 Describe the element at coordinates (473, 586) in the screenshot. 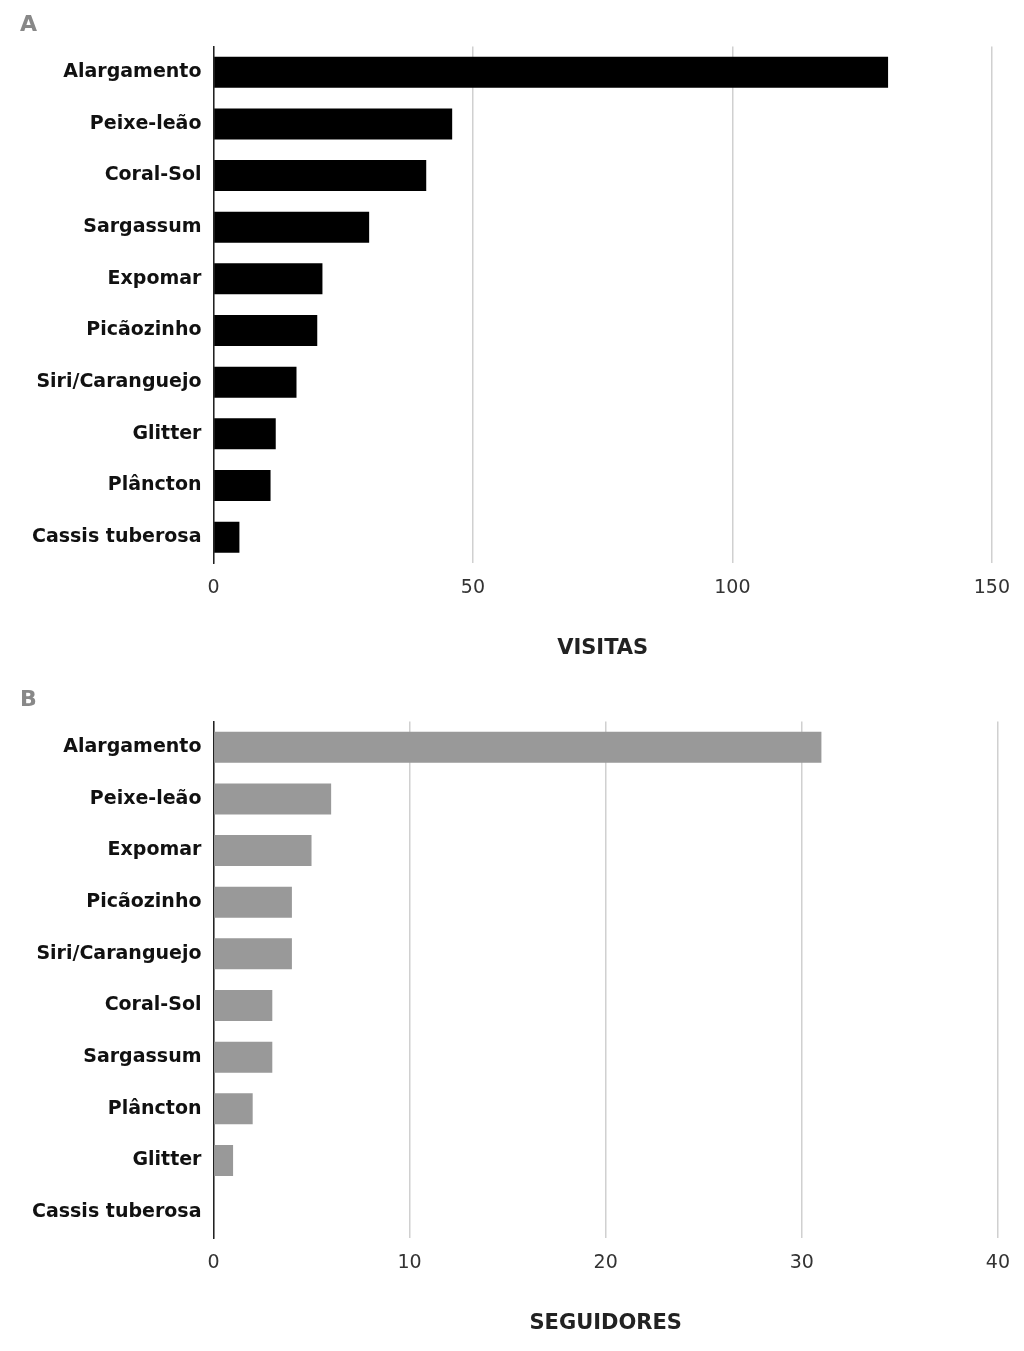

I see `x-tick-label: 50` at that location.